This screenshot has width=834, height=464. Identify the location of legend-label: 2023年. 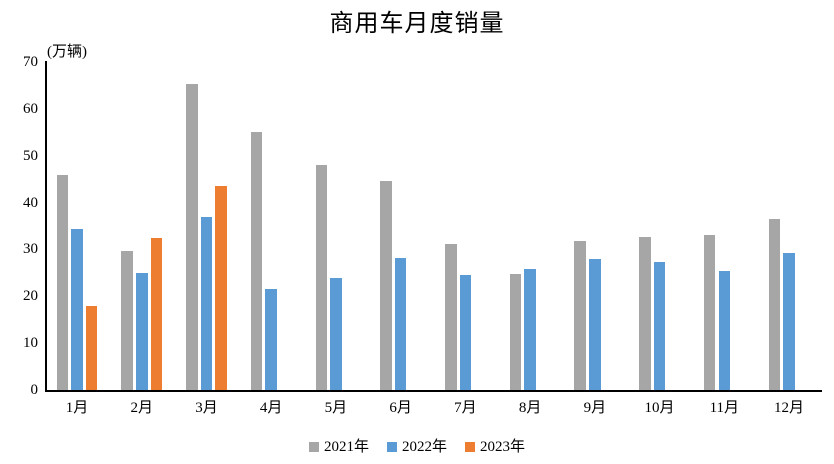
(503, 447).